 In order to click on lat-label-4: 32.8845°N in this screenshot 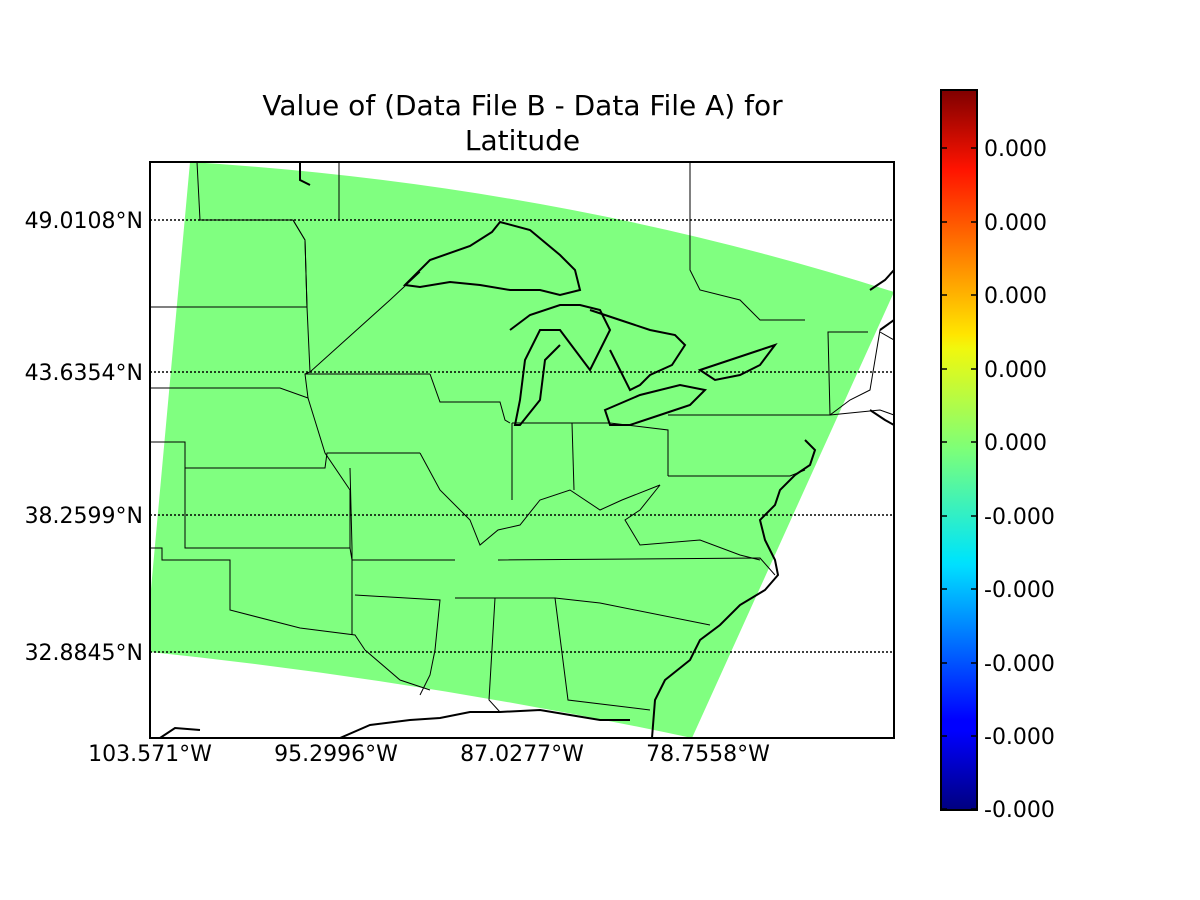, I will do `click(84, 653)`.